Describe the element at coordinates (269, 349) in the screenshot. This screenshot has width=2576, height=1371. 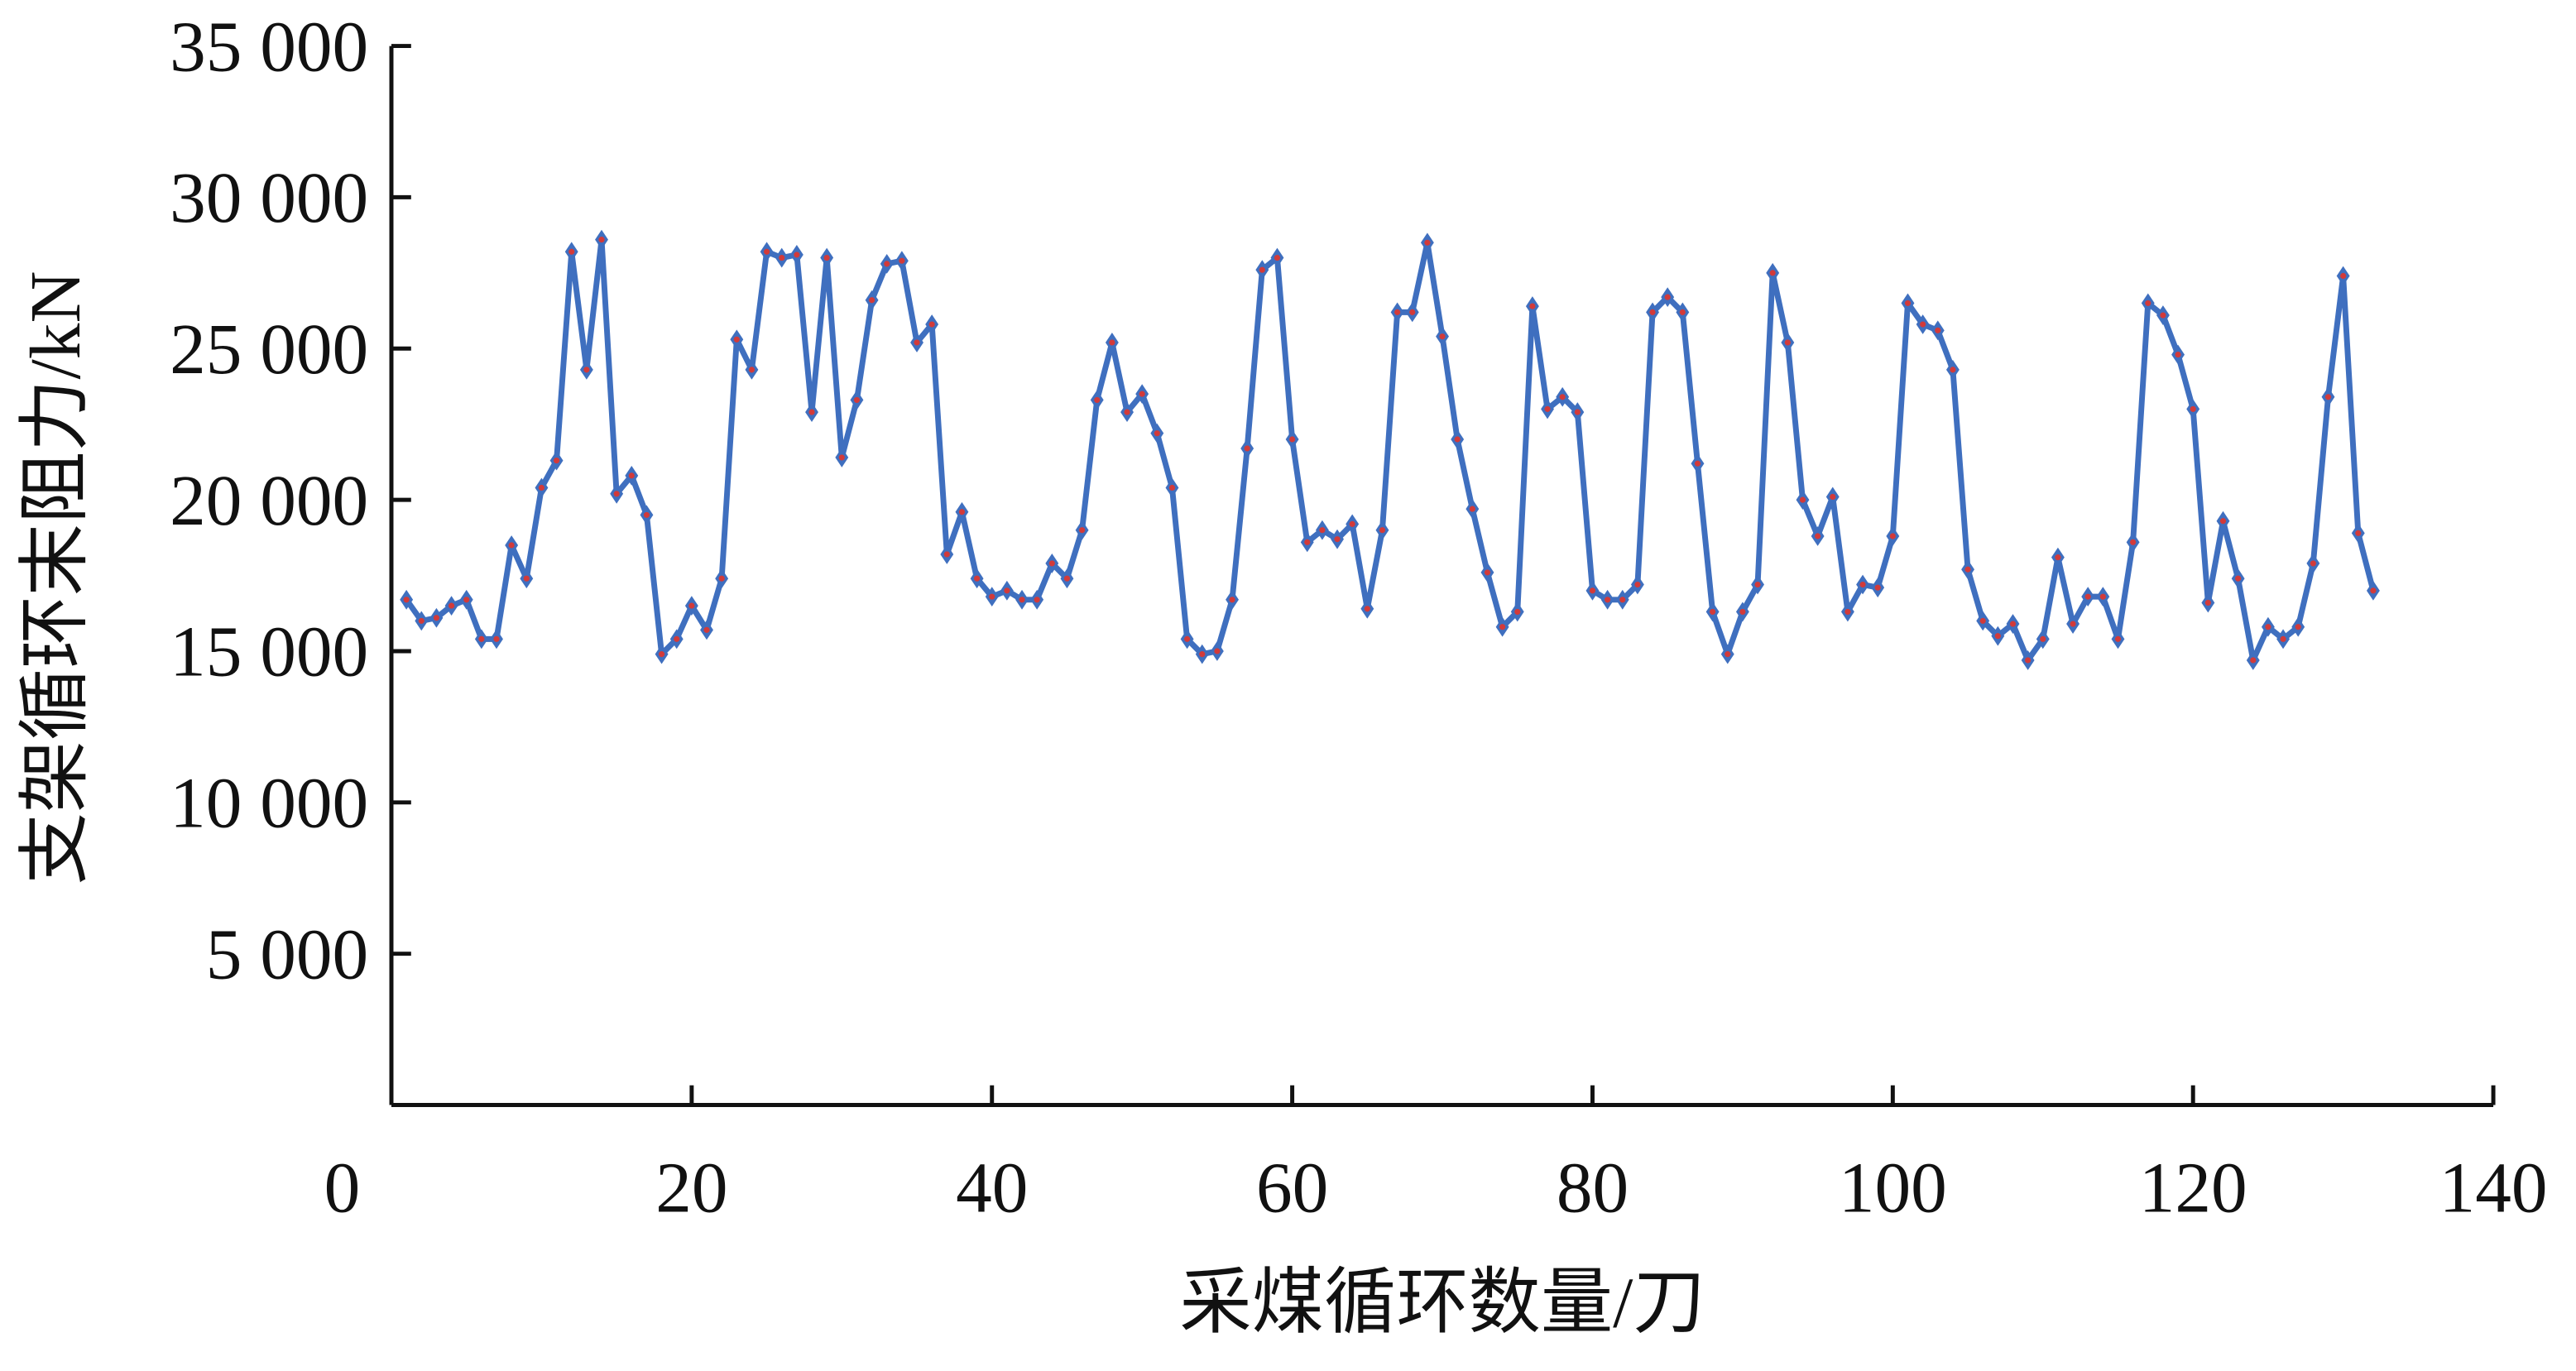
I see `y-tick-label: 25 000` at that location.